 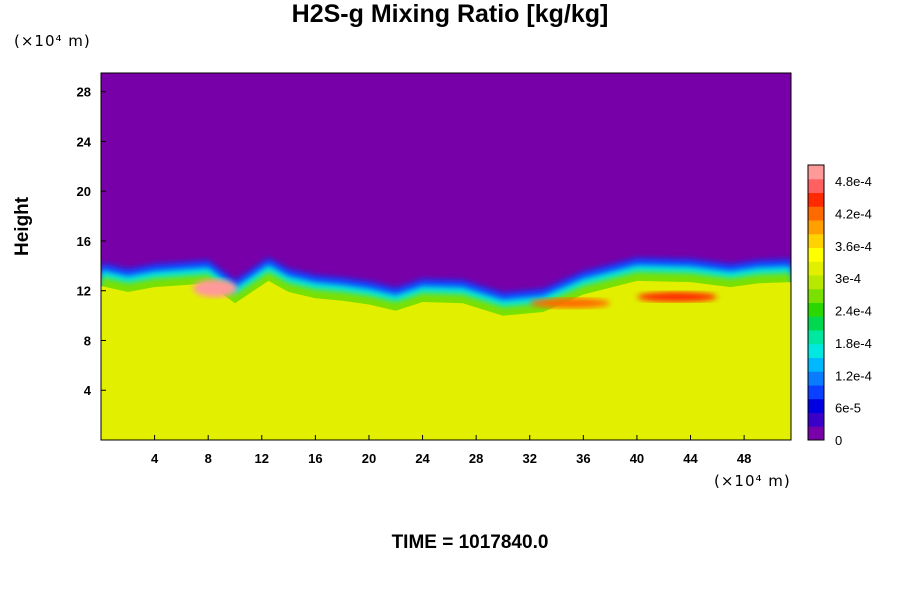 What do you see at coordinates (752, 481) in the screenshot?
I see `x-axis-unit: (×10⁴ m)` at bounding box center [752, 481].